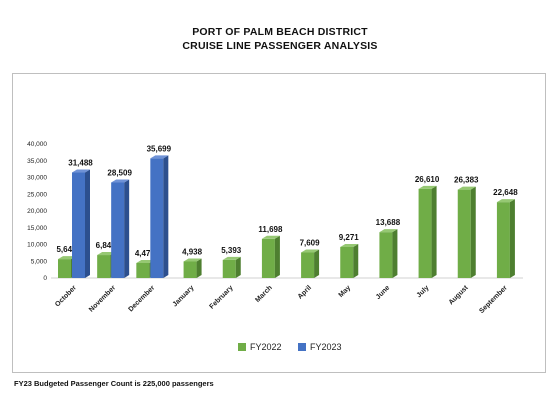 The width and height of the screenshot is (560, 400). Describe the element at coordinates (466, 180) in the screenshot. I see `bar-fy2022-data-label: 26,383` at that location.